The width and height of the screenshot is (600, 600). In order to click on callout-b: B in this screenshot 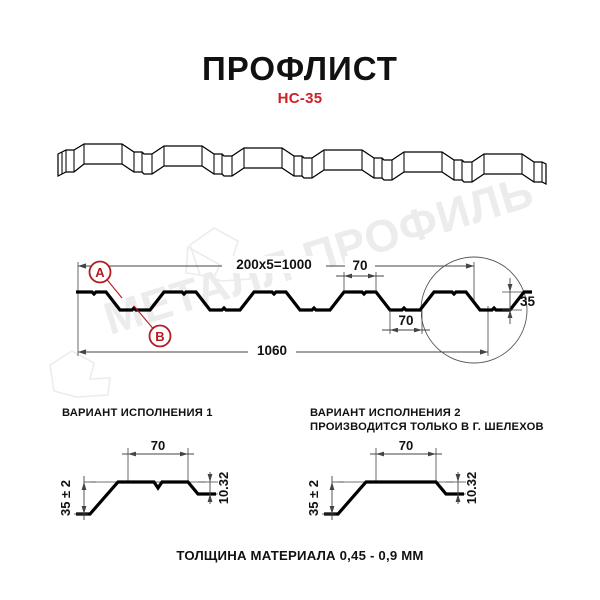, I will do `click(152, 326)`.